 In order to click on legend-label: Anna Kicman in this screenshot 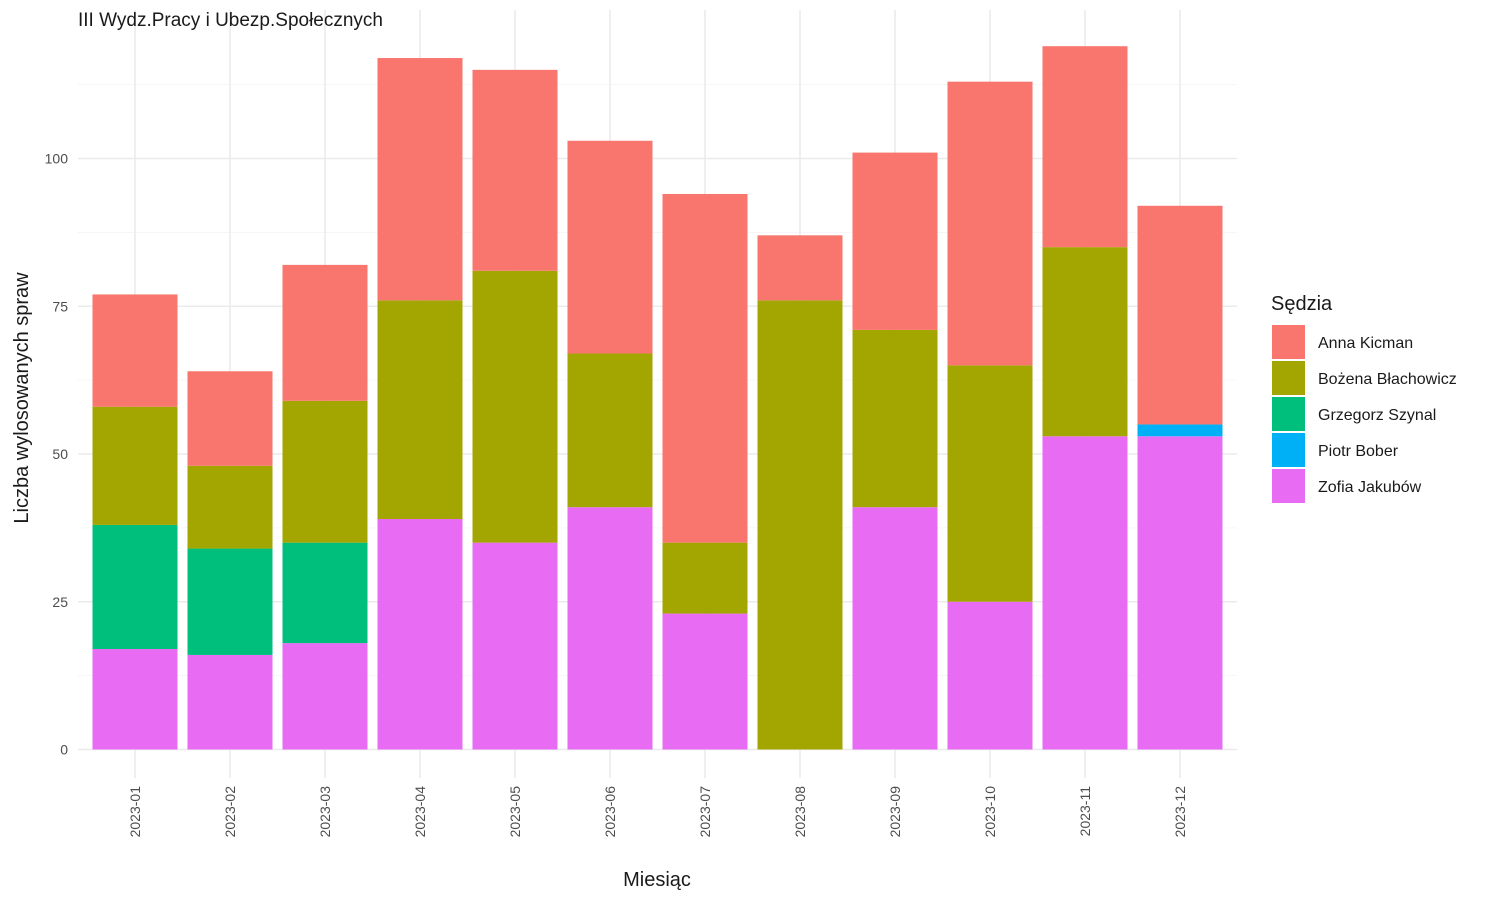, I will do `click(1365, 343)`.